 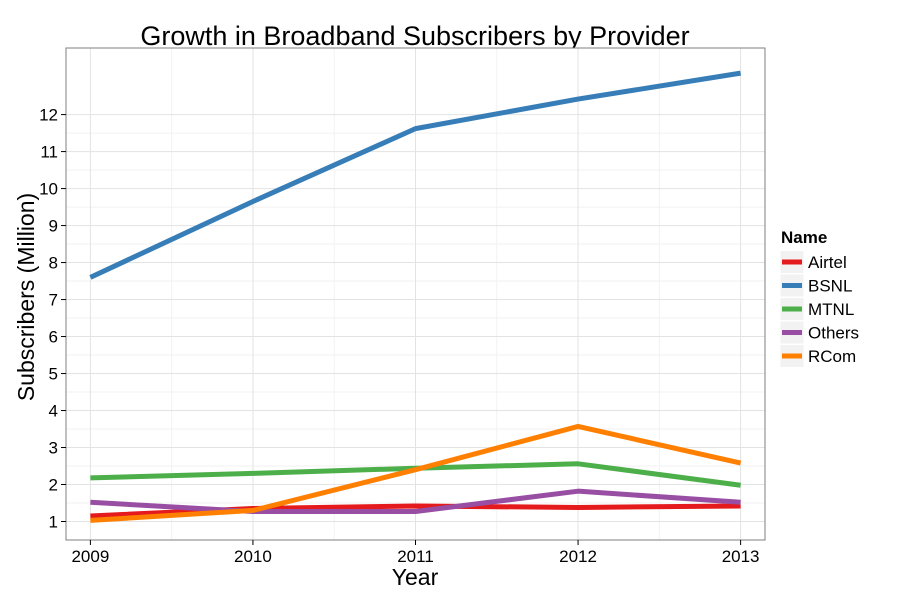 What do you see at coordinates (49, 152) in the screenshot?
I see `y-tick-label: 11` at bounding box center [49, 152].